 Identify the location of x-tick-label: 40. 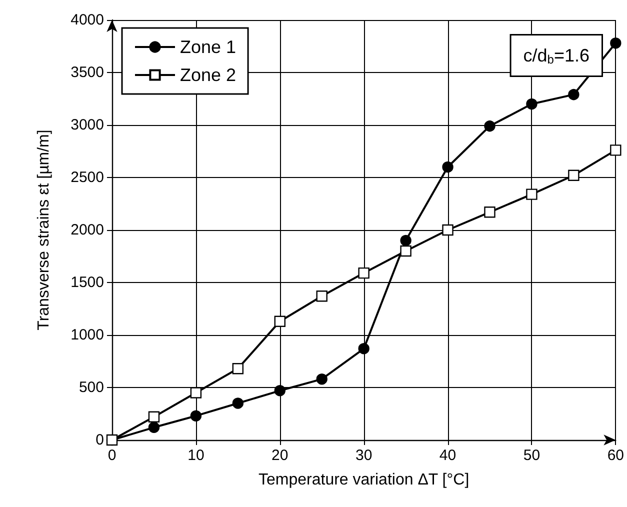
(447, 455).